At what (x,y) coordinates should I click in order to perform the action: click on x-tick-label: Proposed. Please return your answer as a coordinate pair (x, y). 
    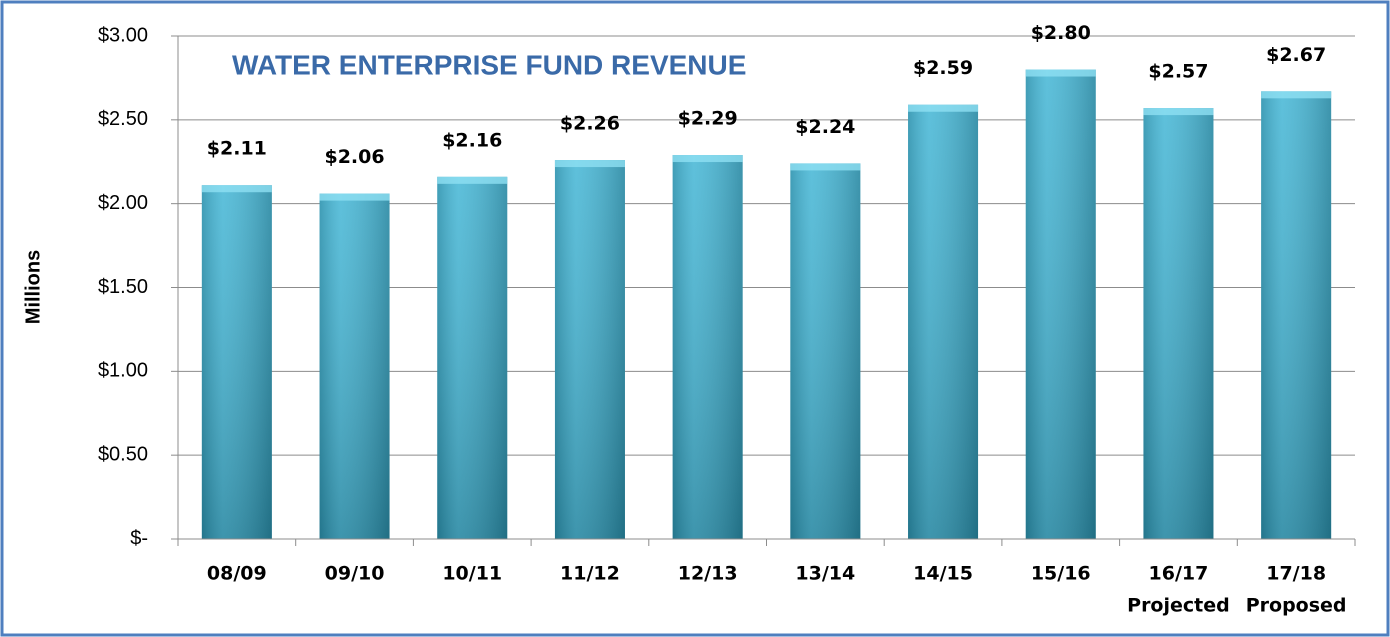
    Looking at the image, I should click on (1296, 606).